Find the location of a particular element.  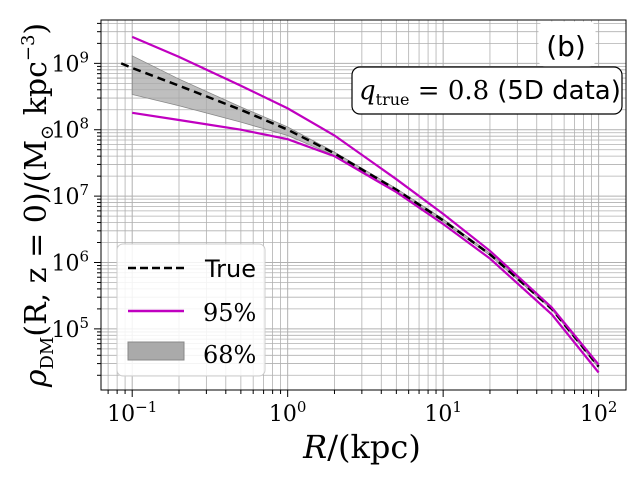

y-label-sub: DM is located at coordinates (47, 353).